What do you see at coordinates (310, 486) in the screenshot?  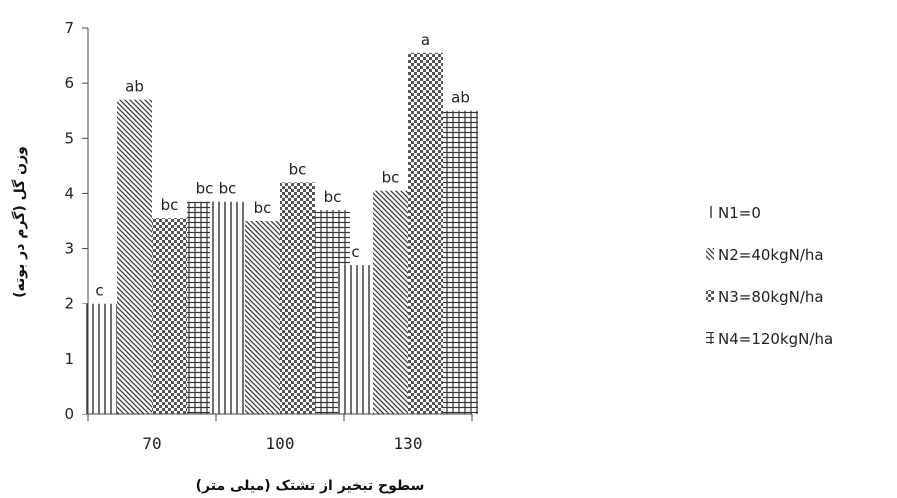 I see `x-axis-title: سطوح تبخیر از تشتک (میلی متر)` at bounding box center [310, 486].